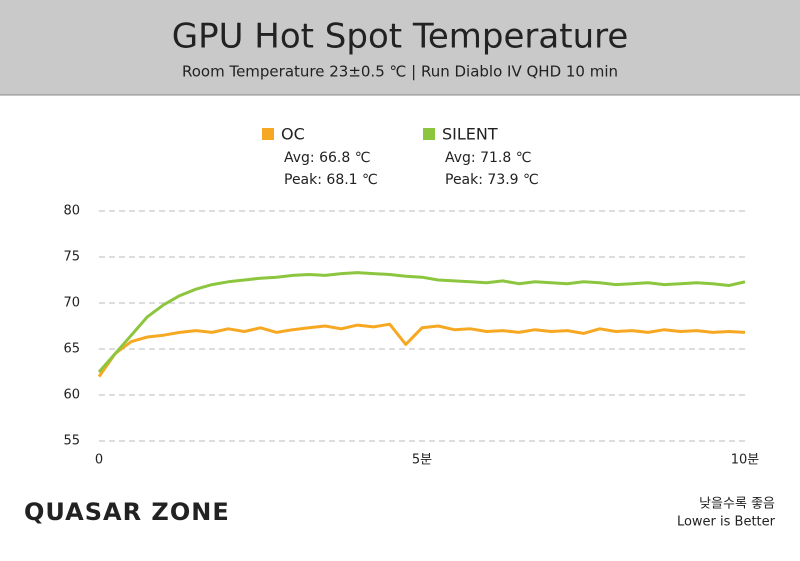 The image size is (800, 561). What do you see at coordinates (71, 303) in the screenshot?
I see `y-tick-label: 70` at bounding box center [71, 303].